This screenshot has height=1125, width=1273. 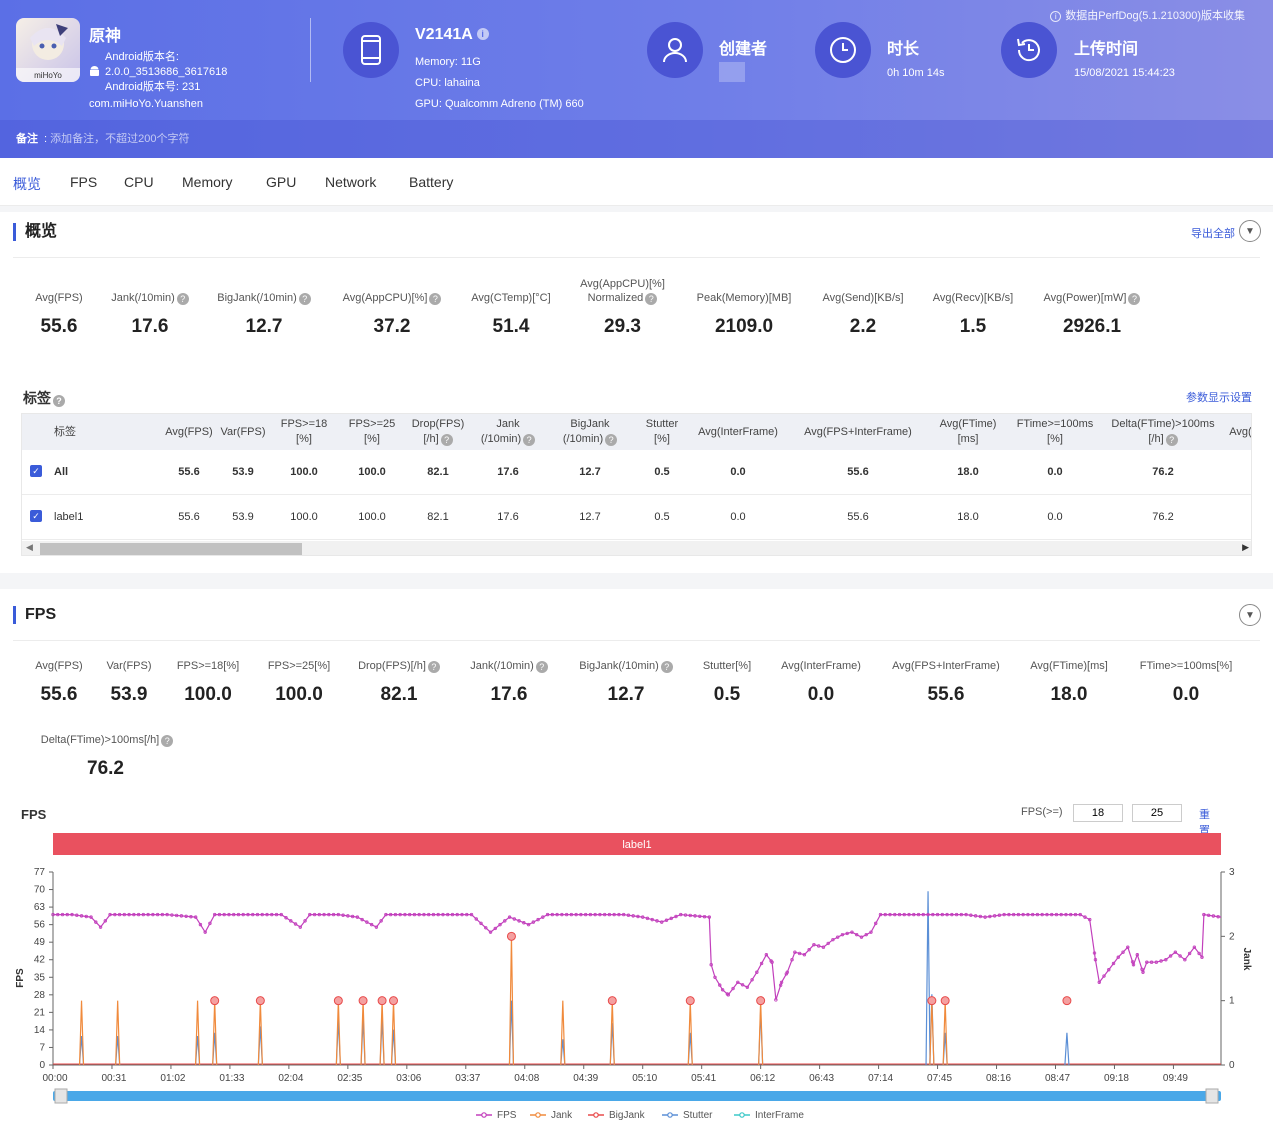 I want to click on reset-button: 重置, so click(x=1204, y=823).